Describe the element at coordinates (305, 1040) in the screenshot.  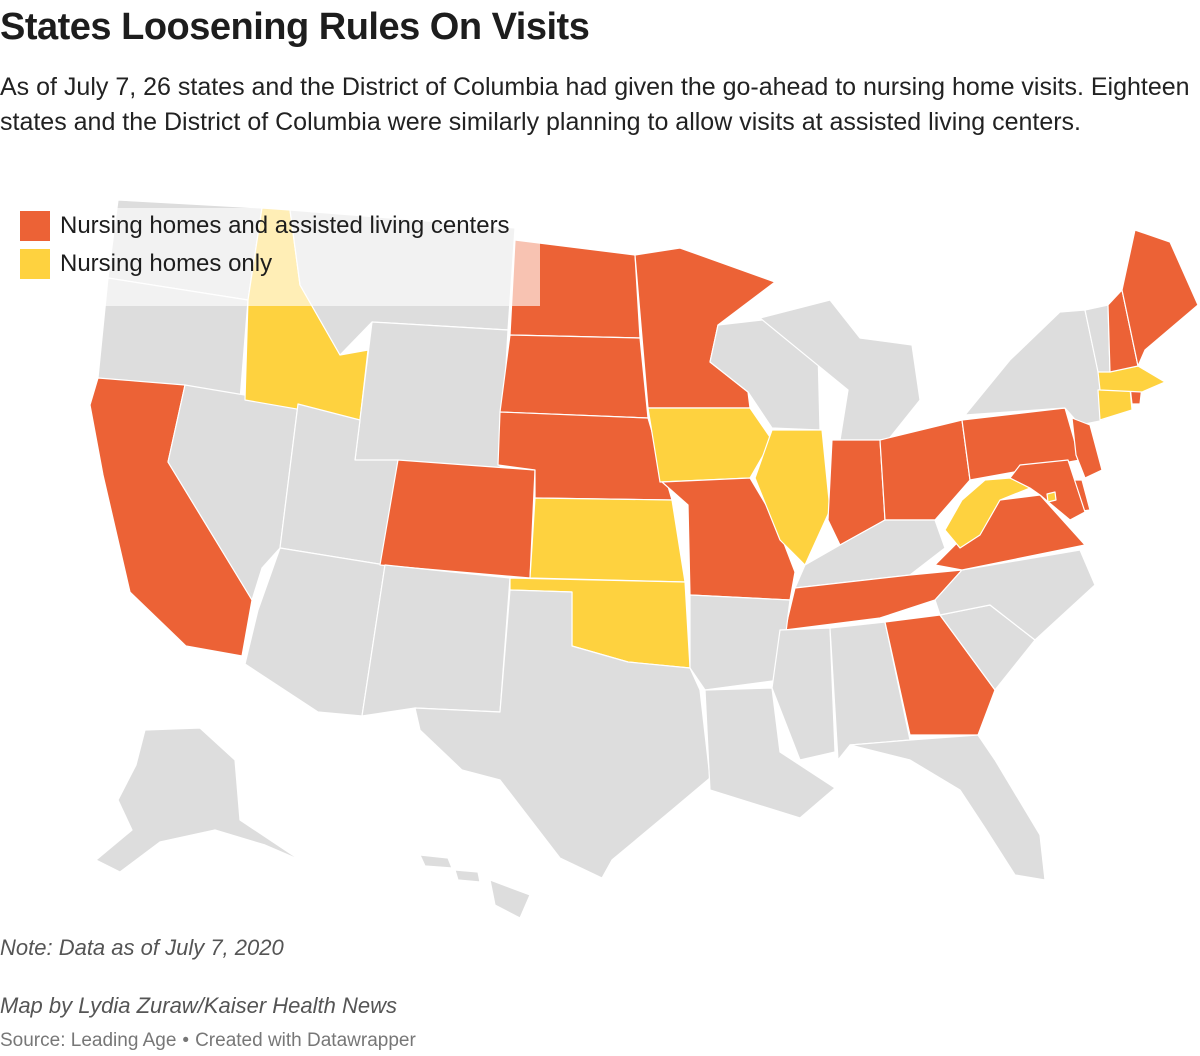
I see `created-with-link: Created with Datawrapper` at that location.